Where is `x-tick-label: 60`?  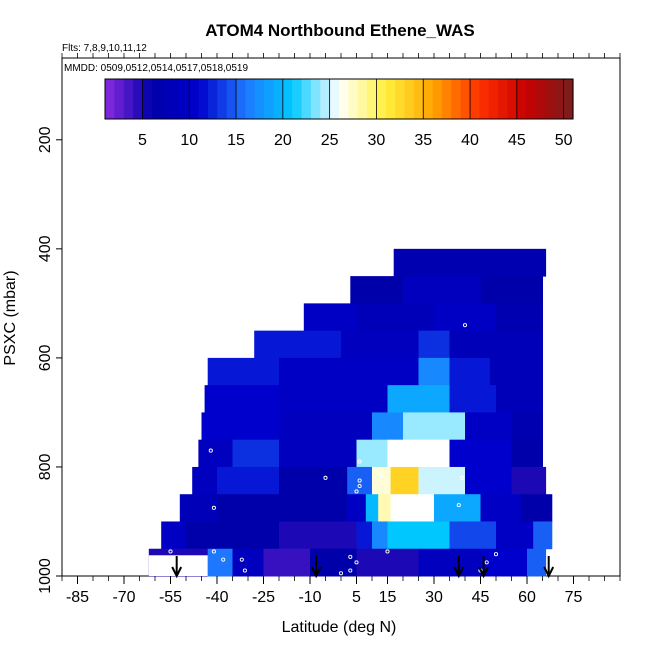
x-tick-label: 60 is located at coordinates (527, 597).